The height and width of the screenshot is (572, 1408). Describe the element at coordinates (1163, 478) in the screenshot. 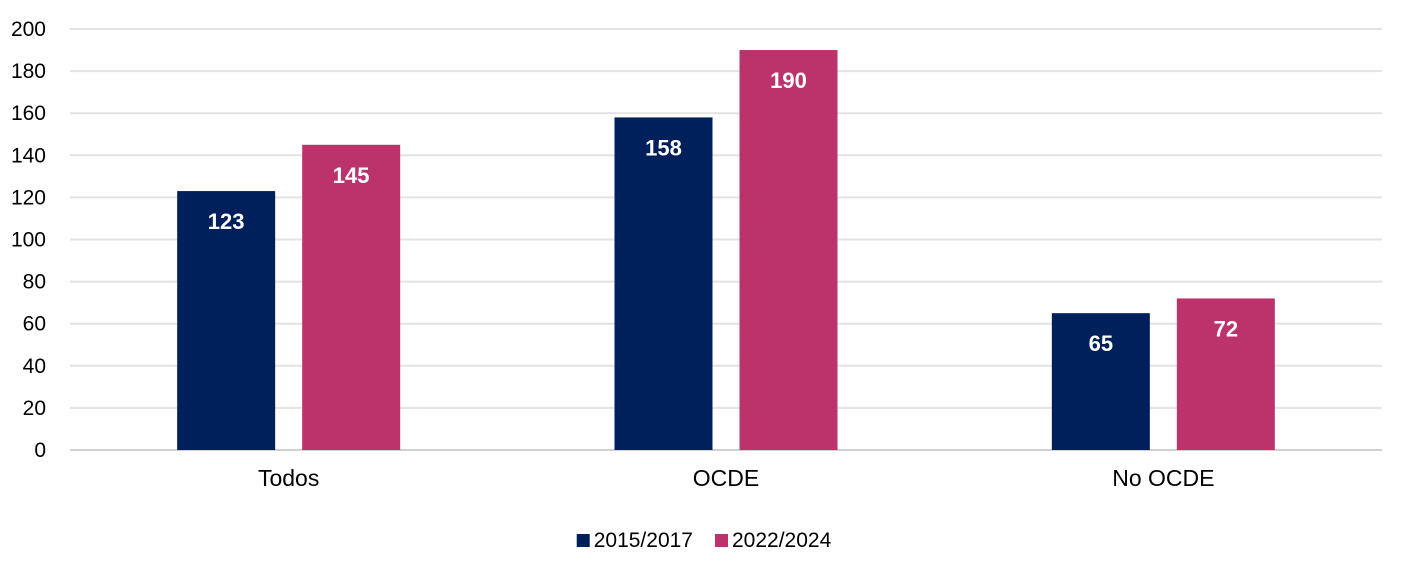

I see `x-category-label: No OCDE` at that location.